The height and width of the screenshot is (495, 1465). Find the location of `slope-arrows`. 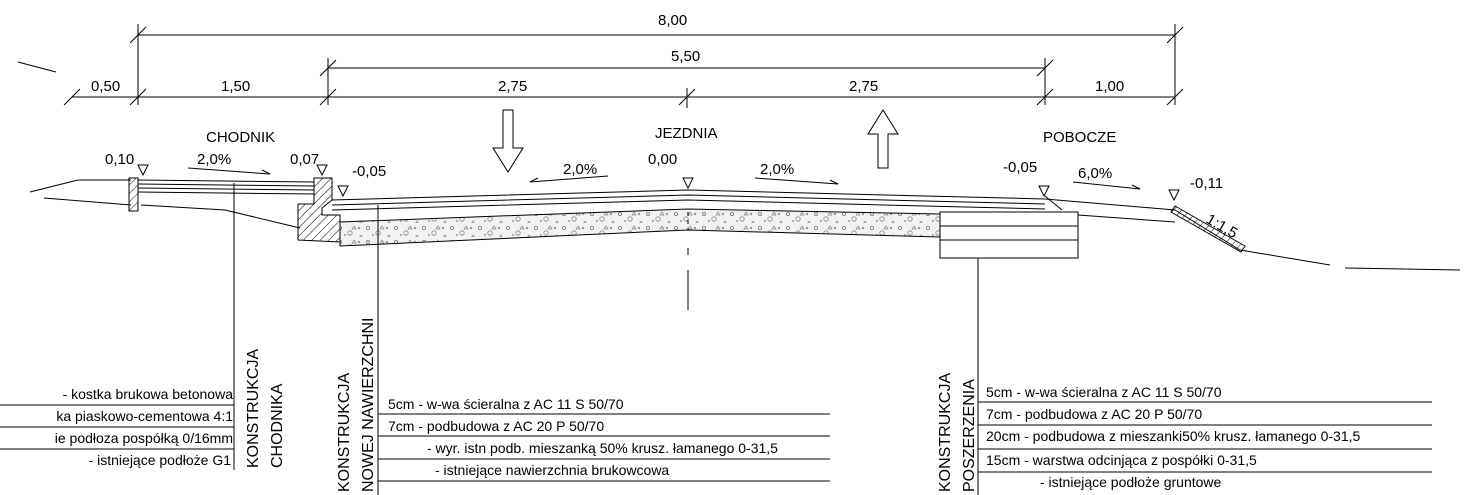

slope-arrows is located at coordinates (664, 178).